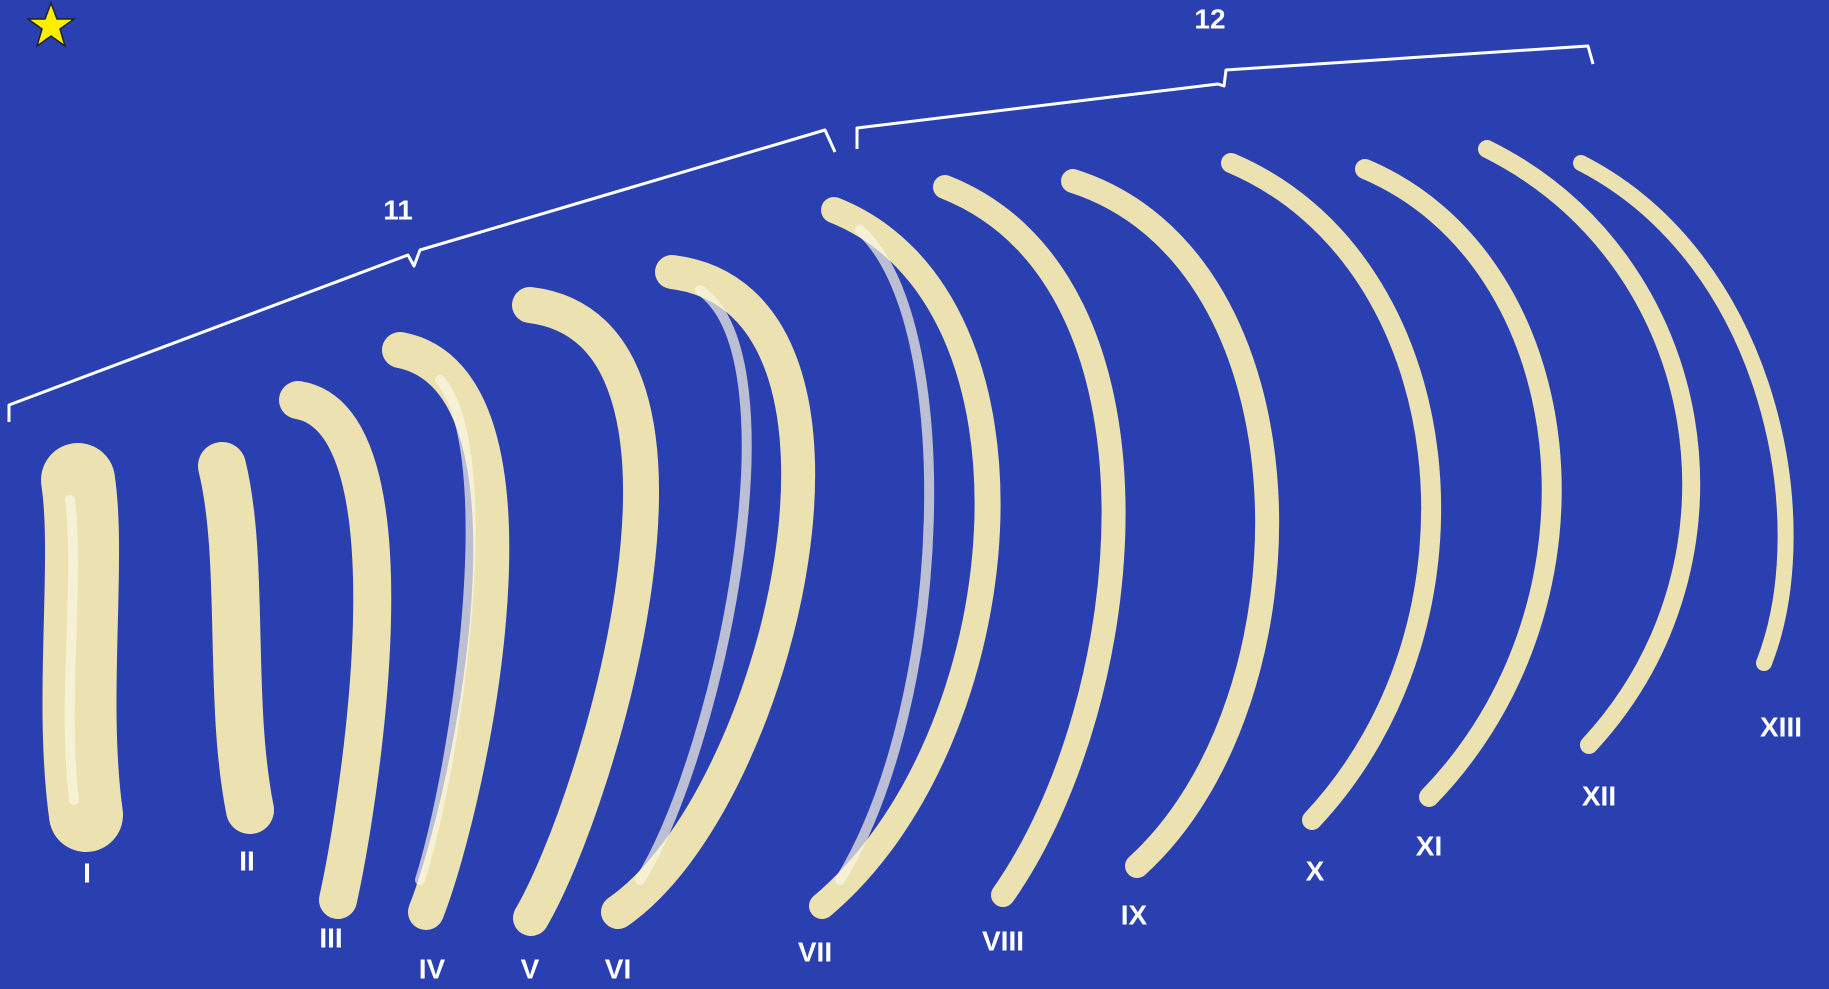 The height and width of the screenshot is (989, 1829). Describe the element at coordinates (815, 951) in the screenshot. I see `rib-label: VII` at that location.